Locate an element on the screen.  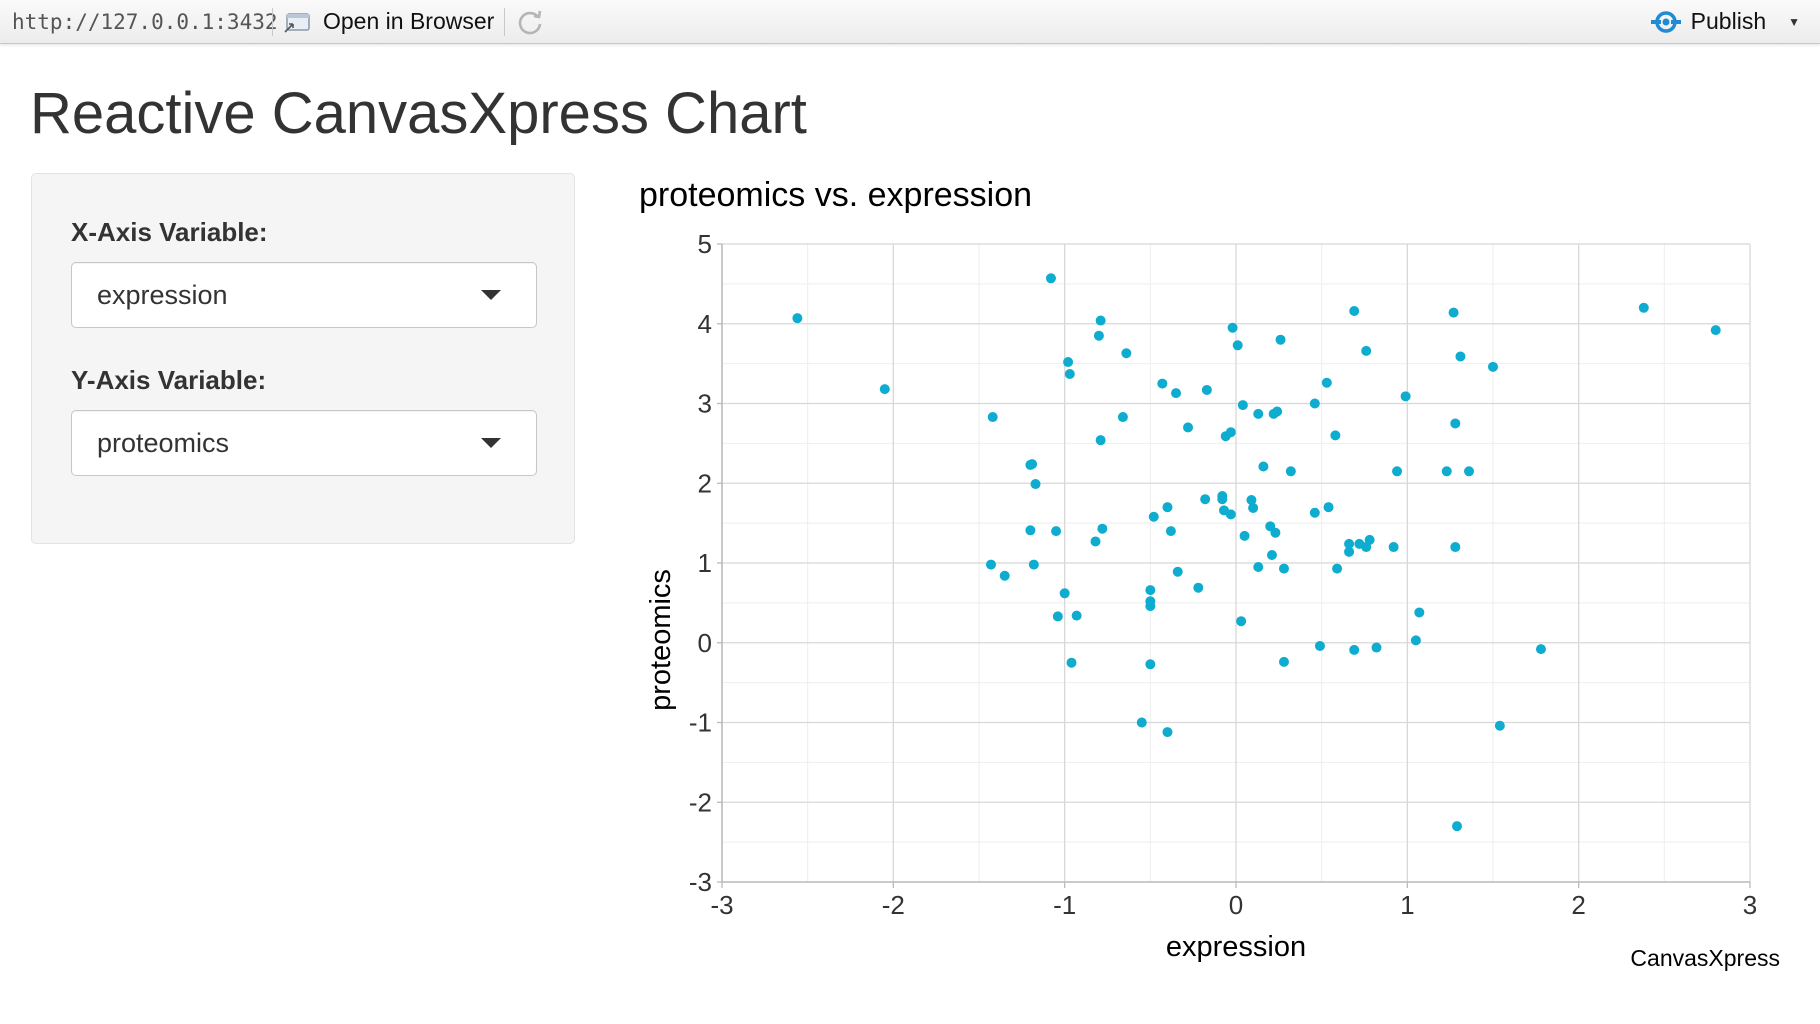
y-axis-title: proteomics is located at coordinates (661, 640).